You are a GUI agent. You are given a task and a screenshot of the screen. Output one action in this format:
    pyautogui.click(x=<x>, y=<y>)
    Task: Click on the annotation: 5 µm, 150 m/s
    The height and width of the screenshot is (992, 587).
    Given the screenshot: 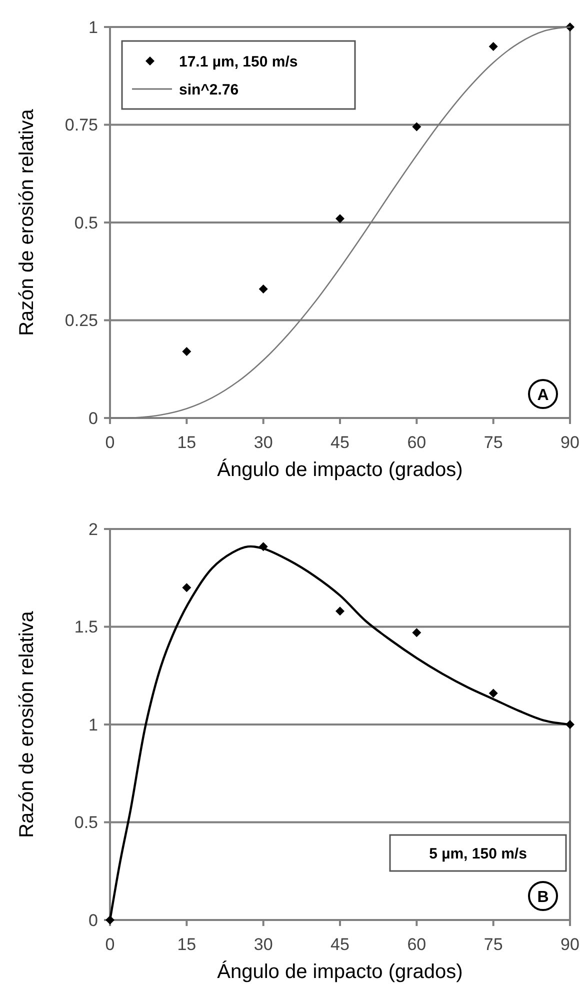 What is the action you would take?
    pyautogui.click(x=478, y=853)
    